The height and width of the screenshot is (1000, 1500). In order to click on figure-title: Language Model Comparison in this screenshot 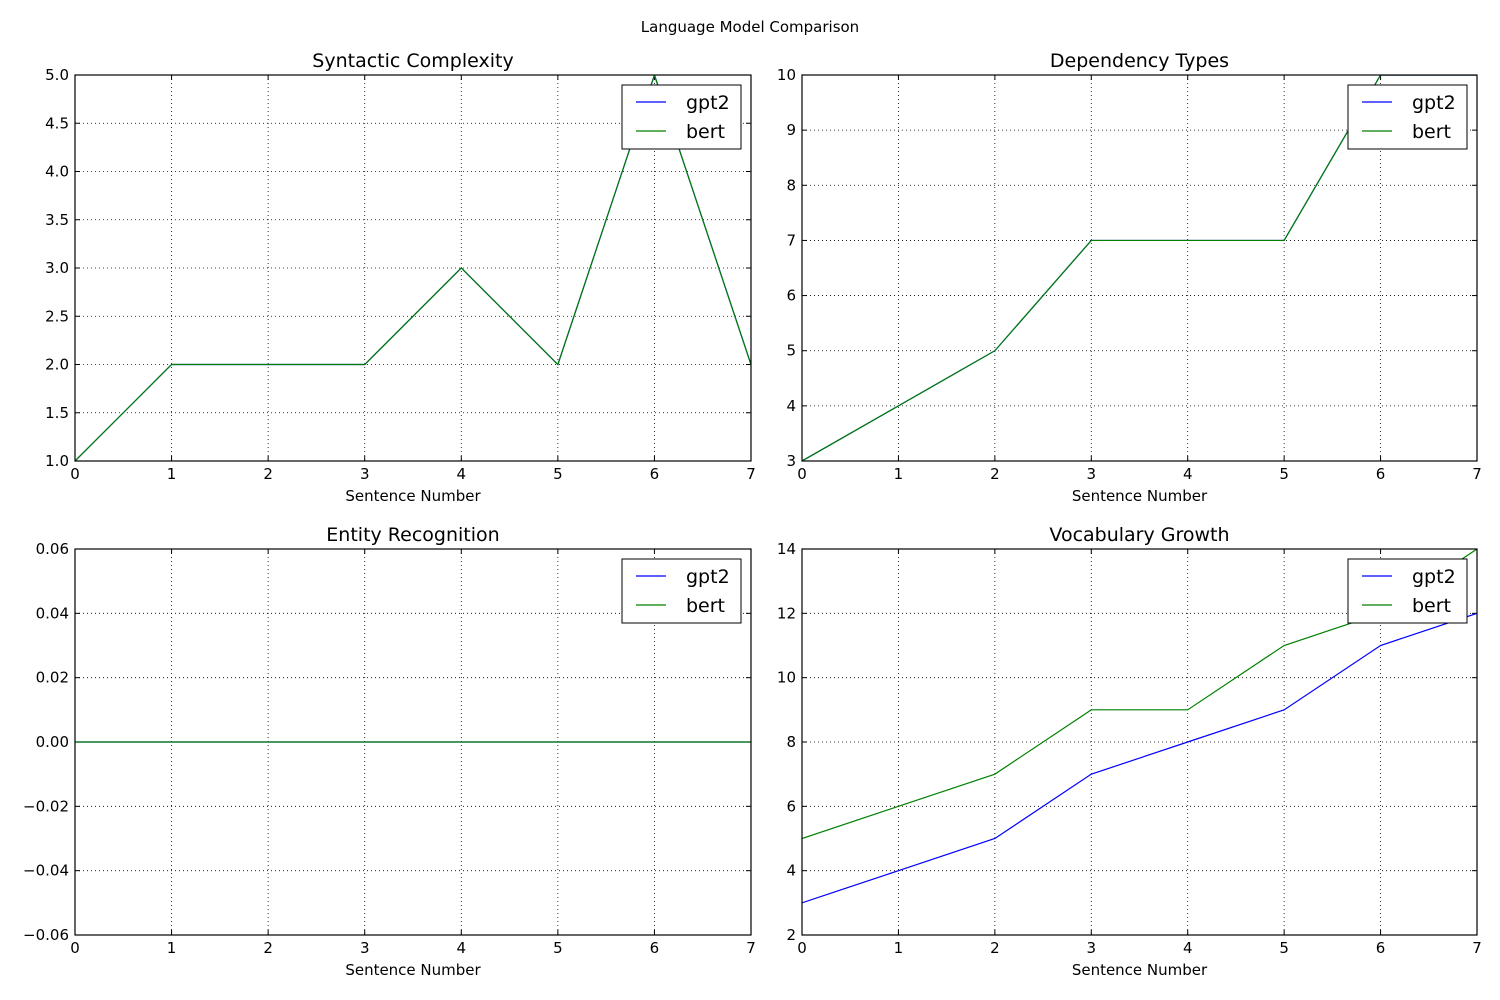, I will do `click(750, 27)`.